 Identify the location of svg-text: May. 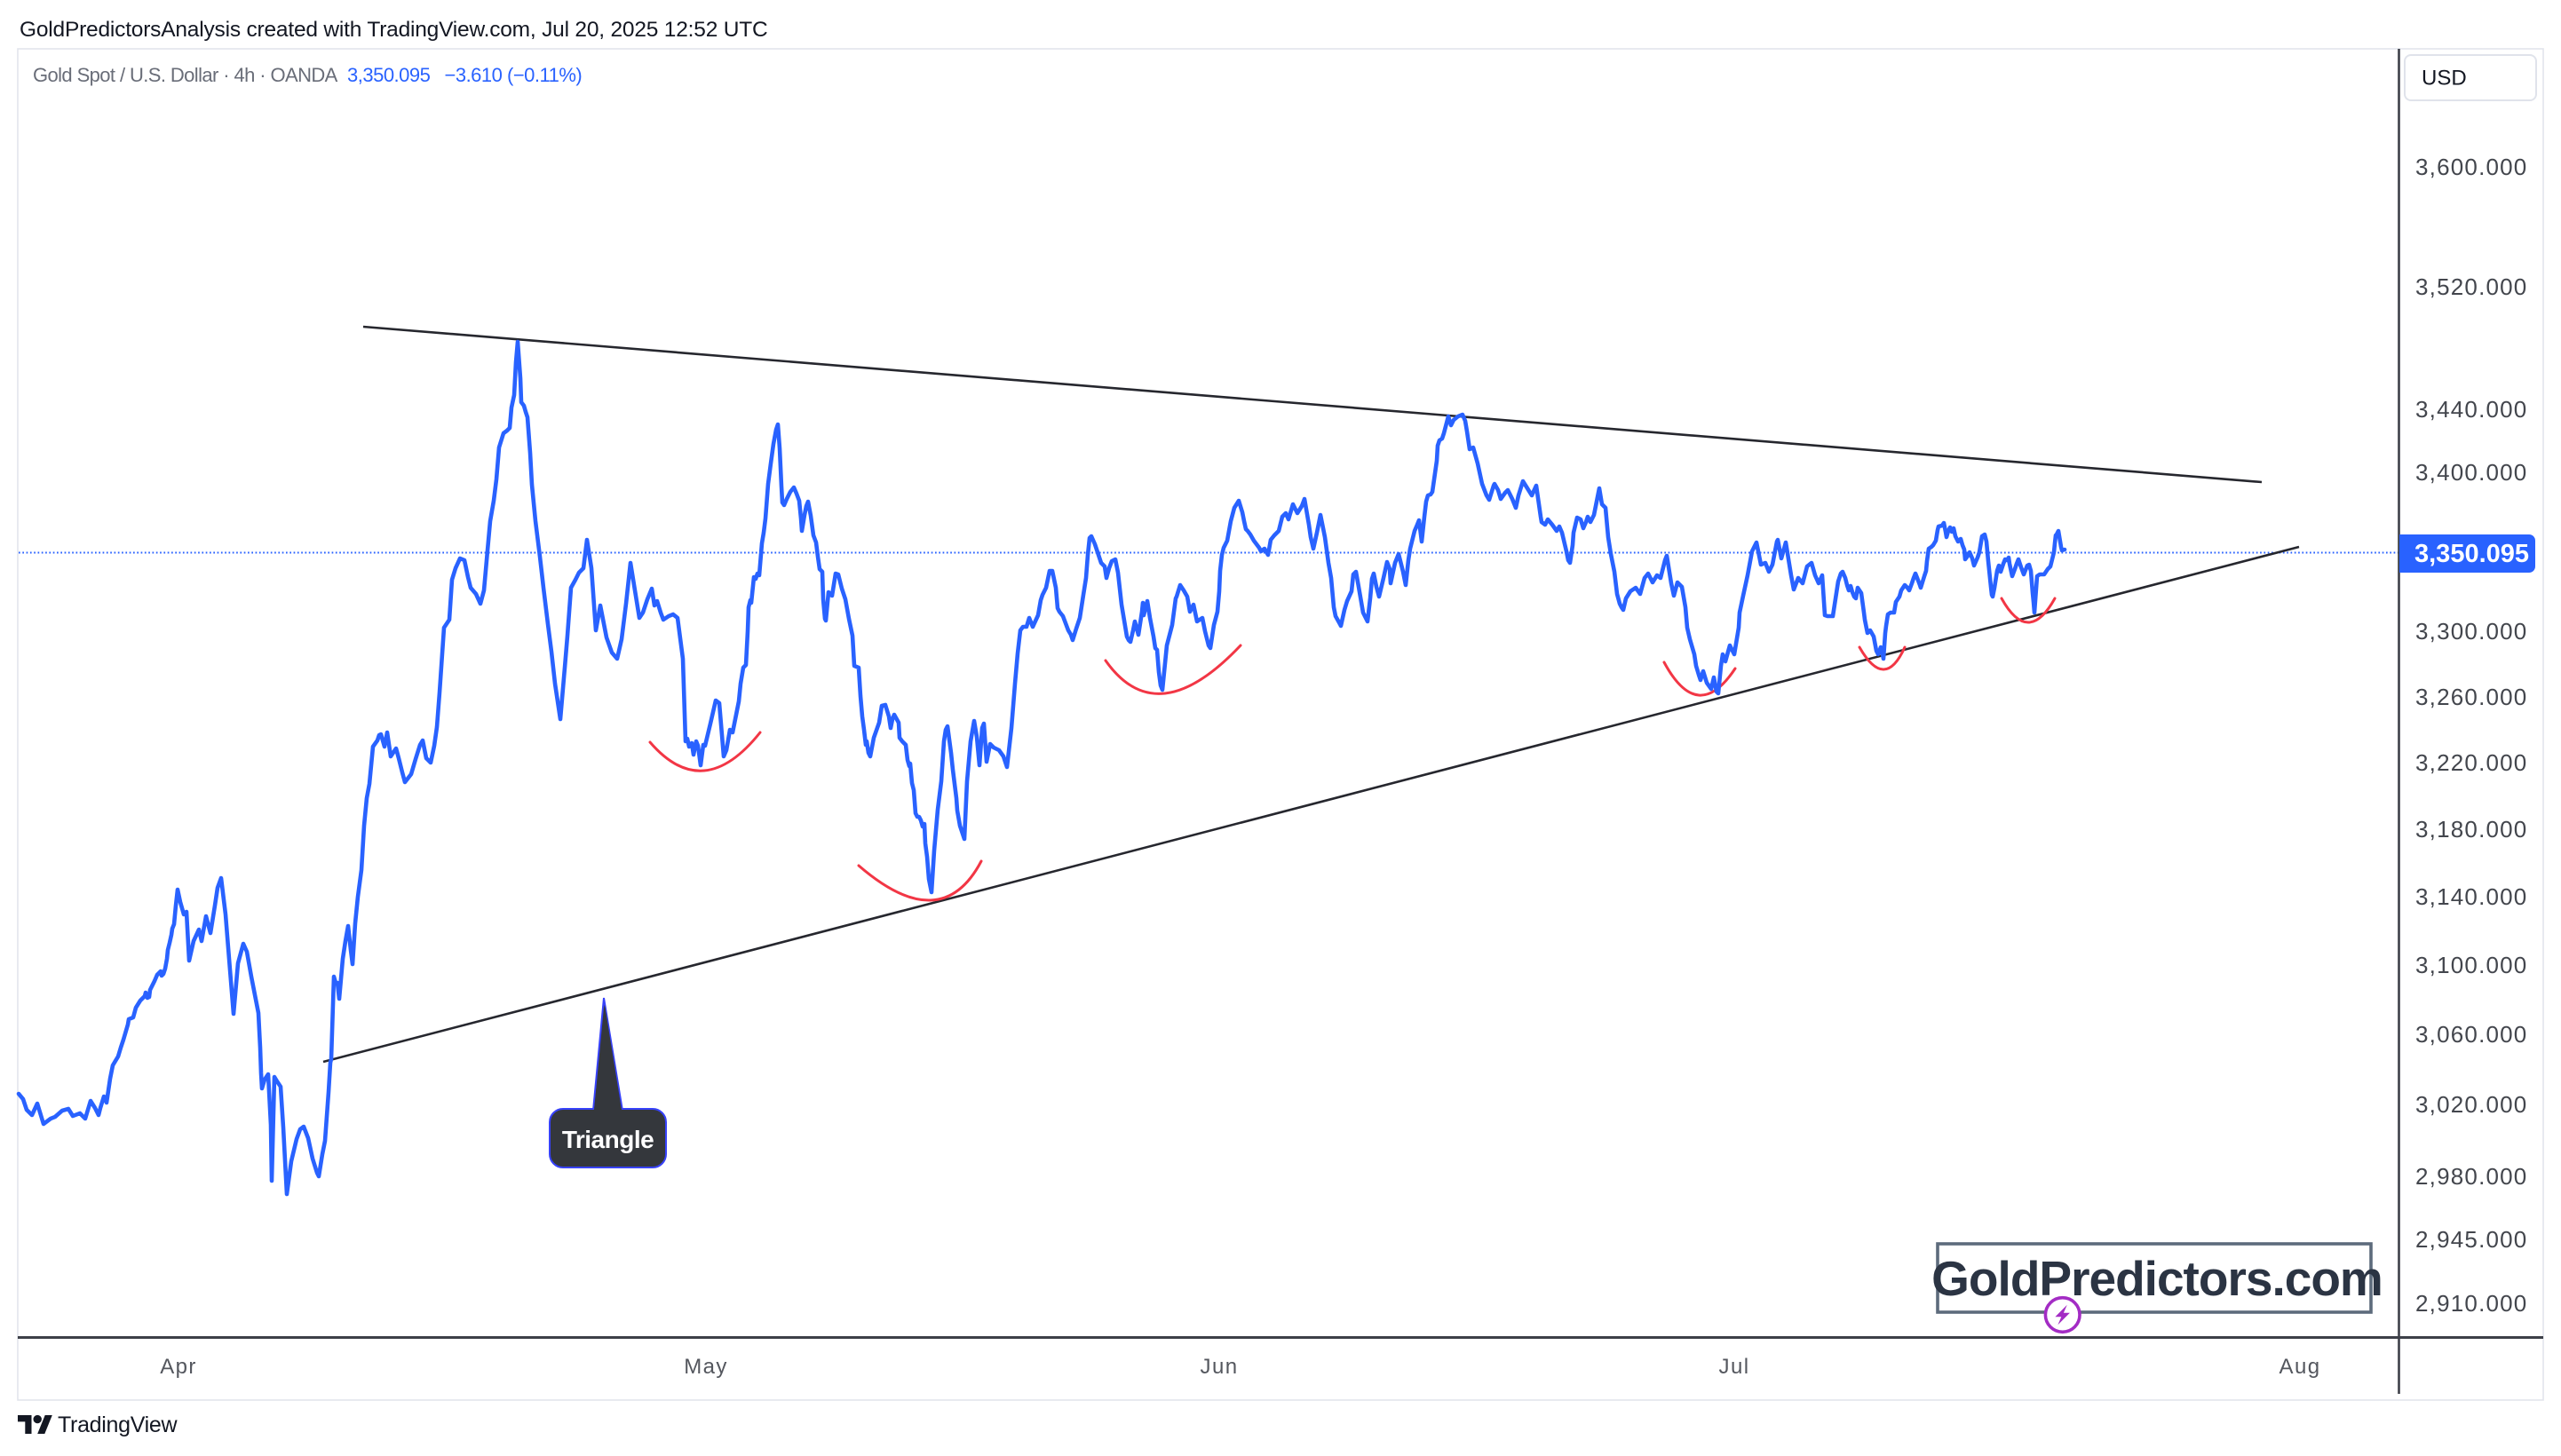
(706, 1367).